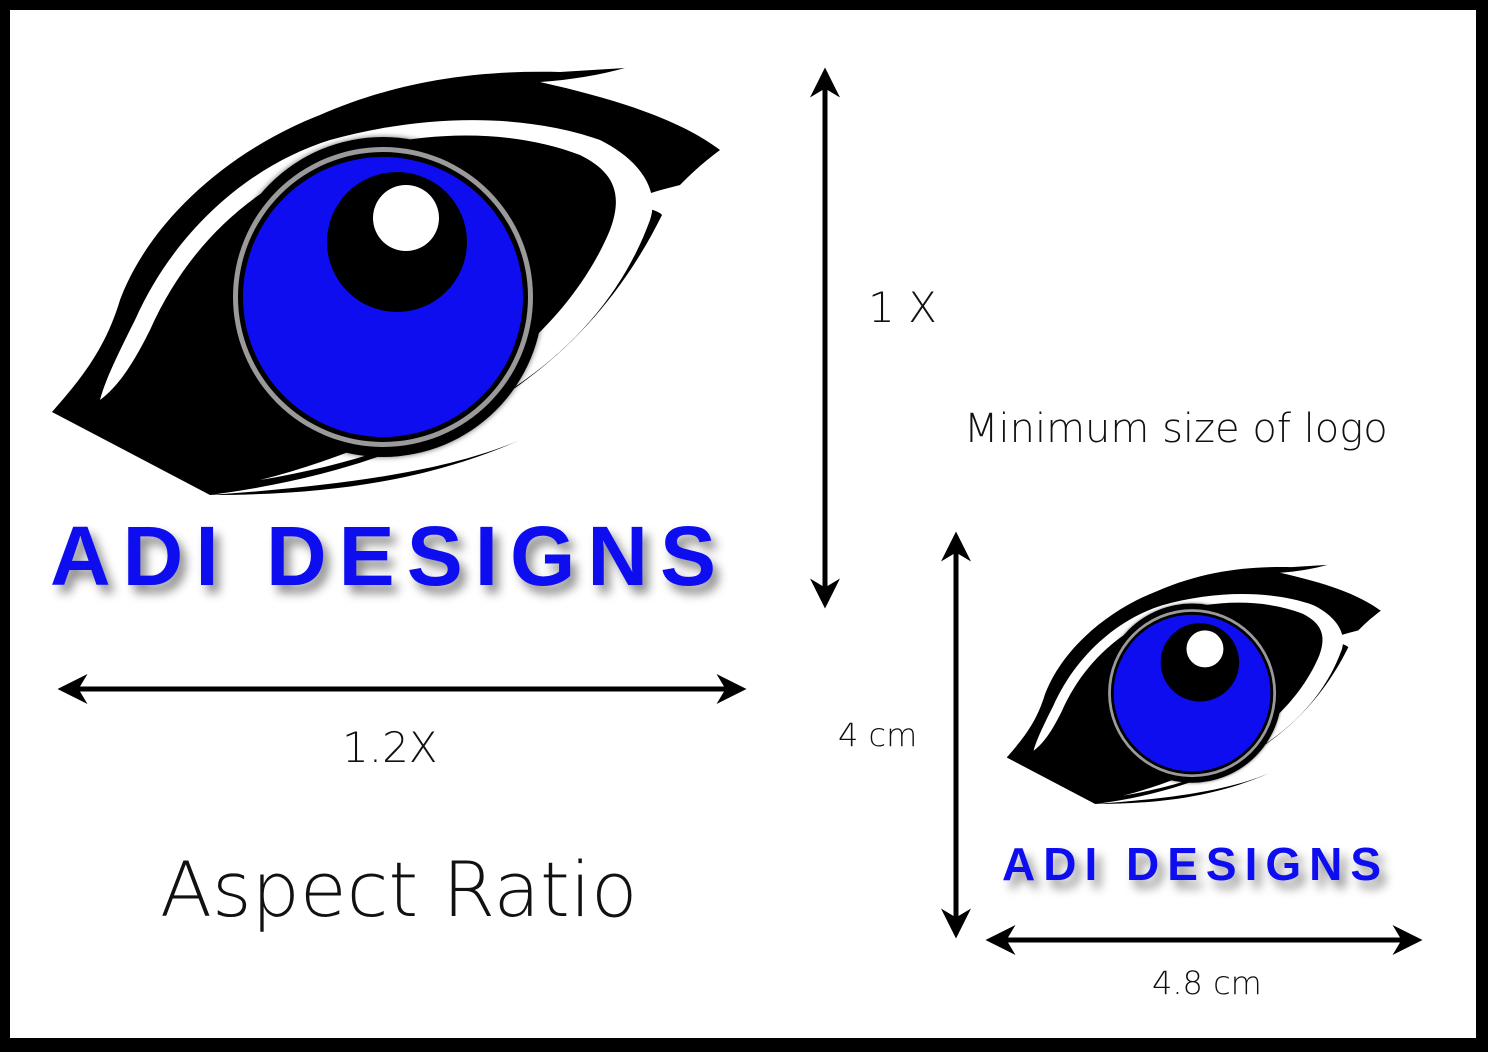 The width and height of the screenshot is (1488, 1052). I want to click on height-ratio-label: 1 X, so click(902, 307).